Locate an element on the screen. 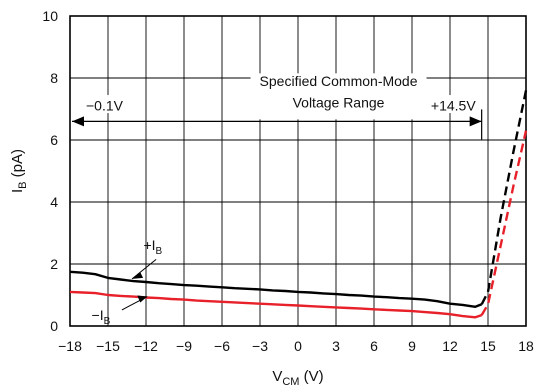 This screenshot has width=544, height=391. plus-label-main: +I is located at coordinates (149, 245).